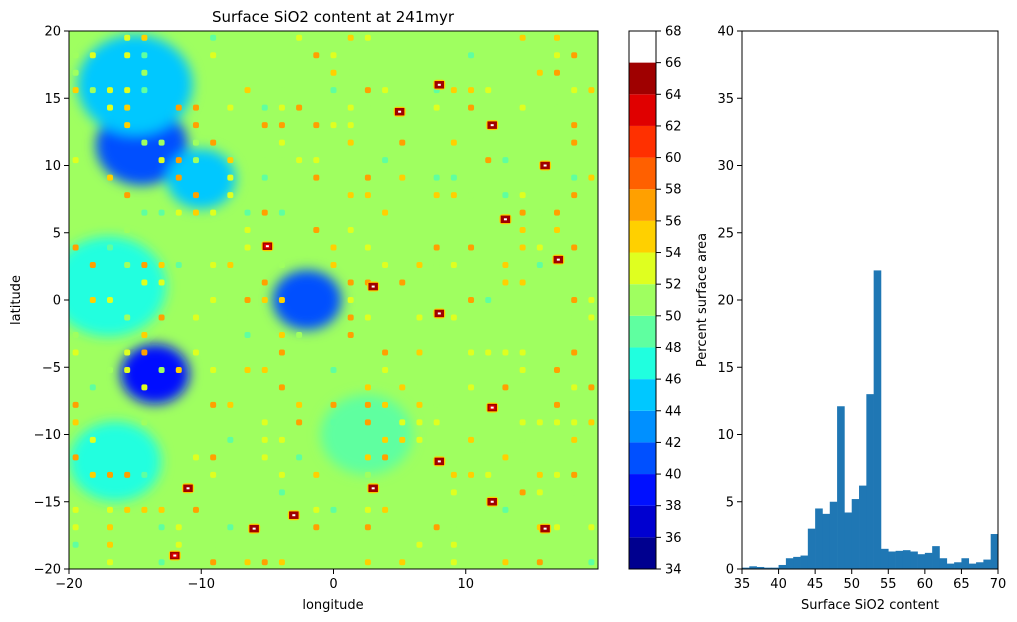 The width and height of the screenshot is (1017, 622). Describe the element at coordinates (669, 301) in the screenshot. I see `colorbar-ticks: 34 36 38 40 42 44 46 48 50 52 54 56 58 60 62 64 66 68` at that location.